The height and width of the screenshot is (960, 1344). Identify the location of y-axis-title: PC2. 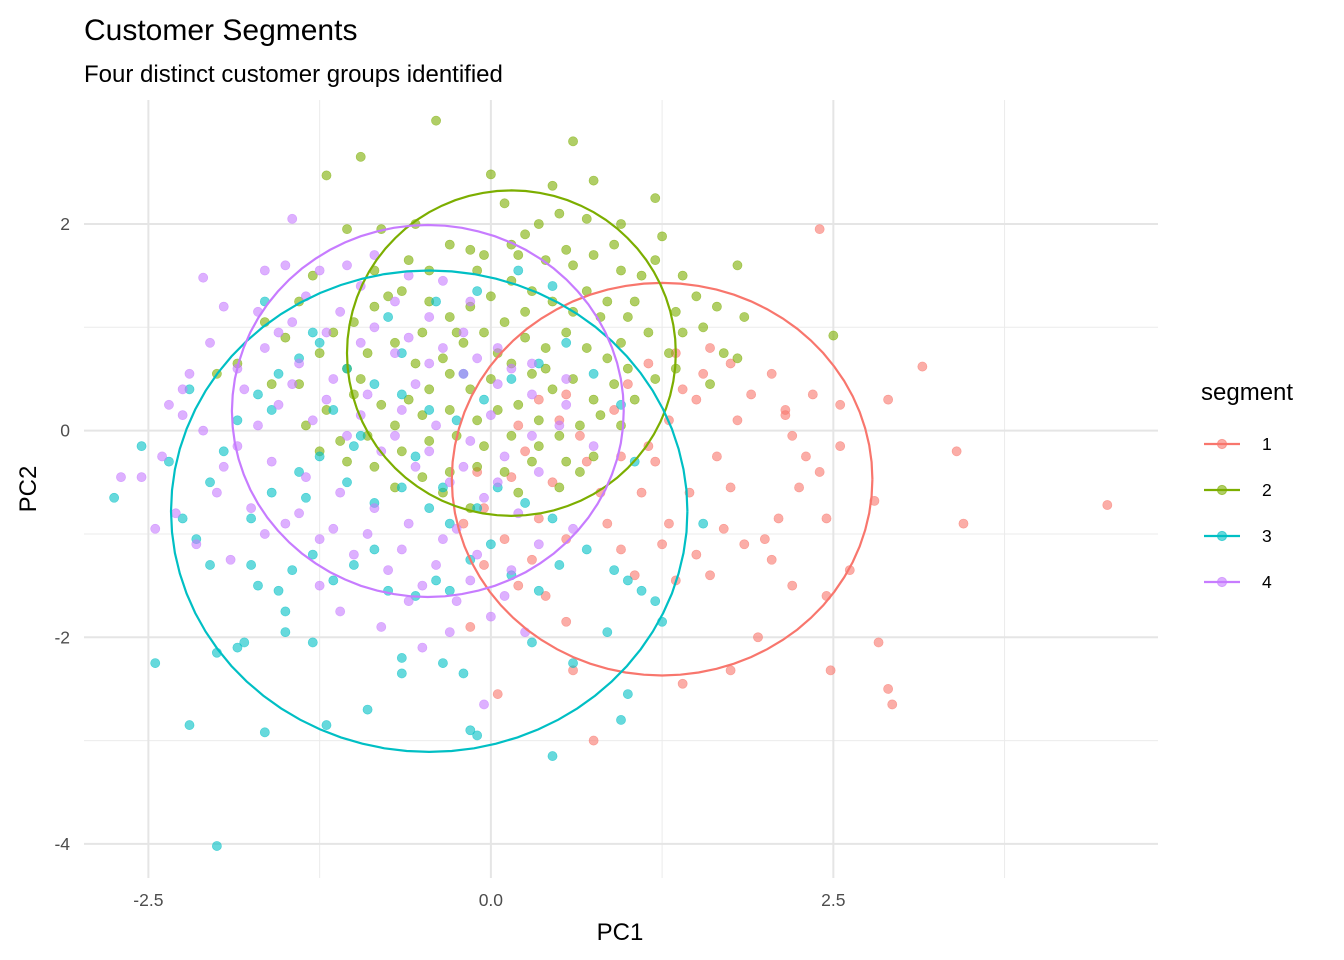
(28, 489).